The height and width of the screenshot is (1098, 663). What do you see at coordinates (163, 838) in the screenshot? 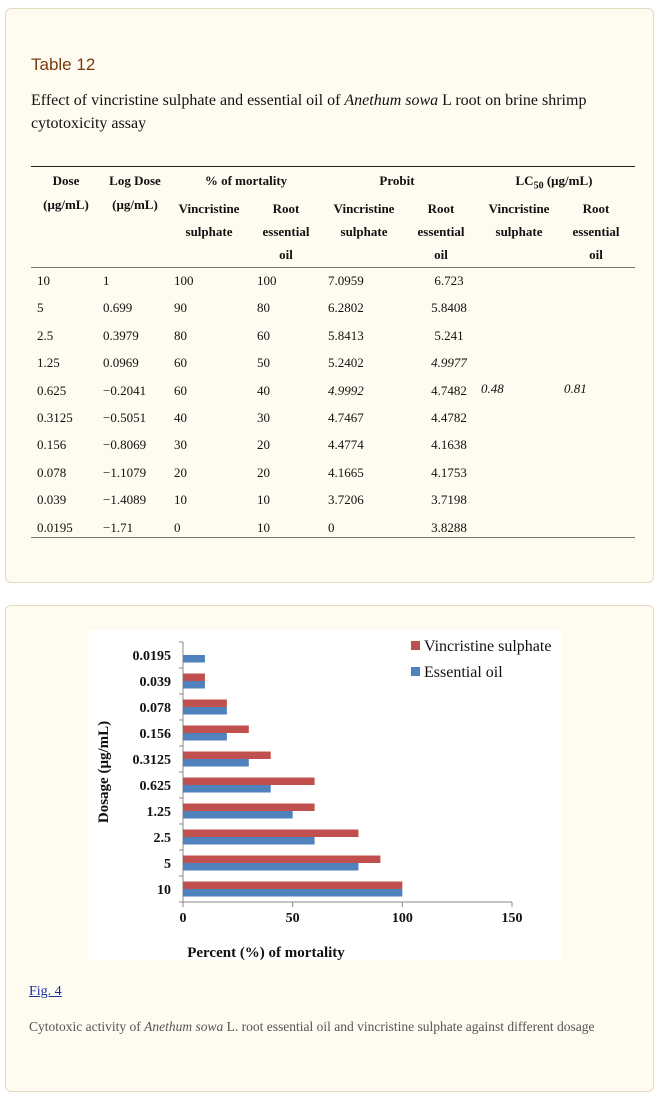
I see `y-tick-label: 2.5` at bounding box center [163, 838].